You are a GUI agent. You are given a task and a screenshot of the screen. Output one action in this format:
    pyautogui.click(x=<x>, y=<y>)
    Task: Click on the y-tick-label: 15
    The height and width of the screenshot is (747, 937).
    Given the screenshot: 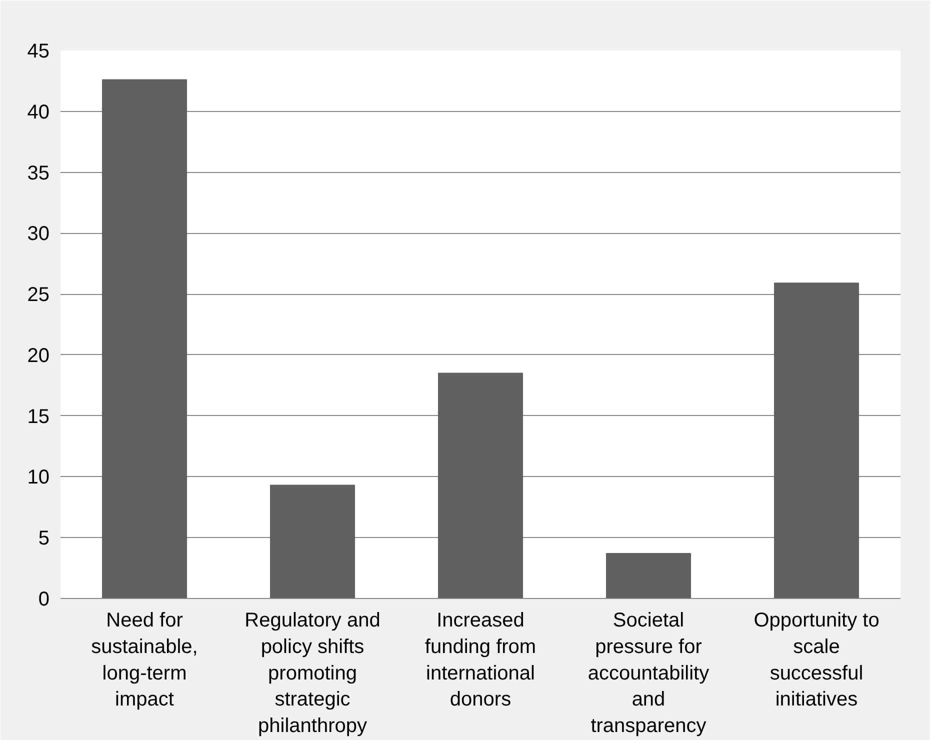 What is the action you would take?
    pyautogui.click(x=38, y=417)
    